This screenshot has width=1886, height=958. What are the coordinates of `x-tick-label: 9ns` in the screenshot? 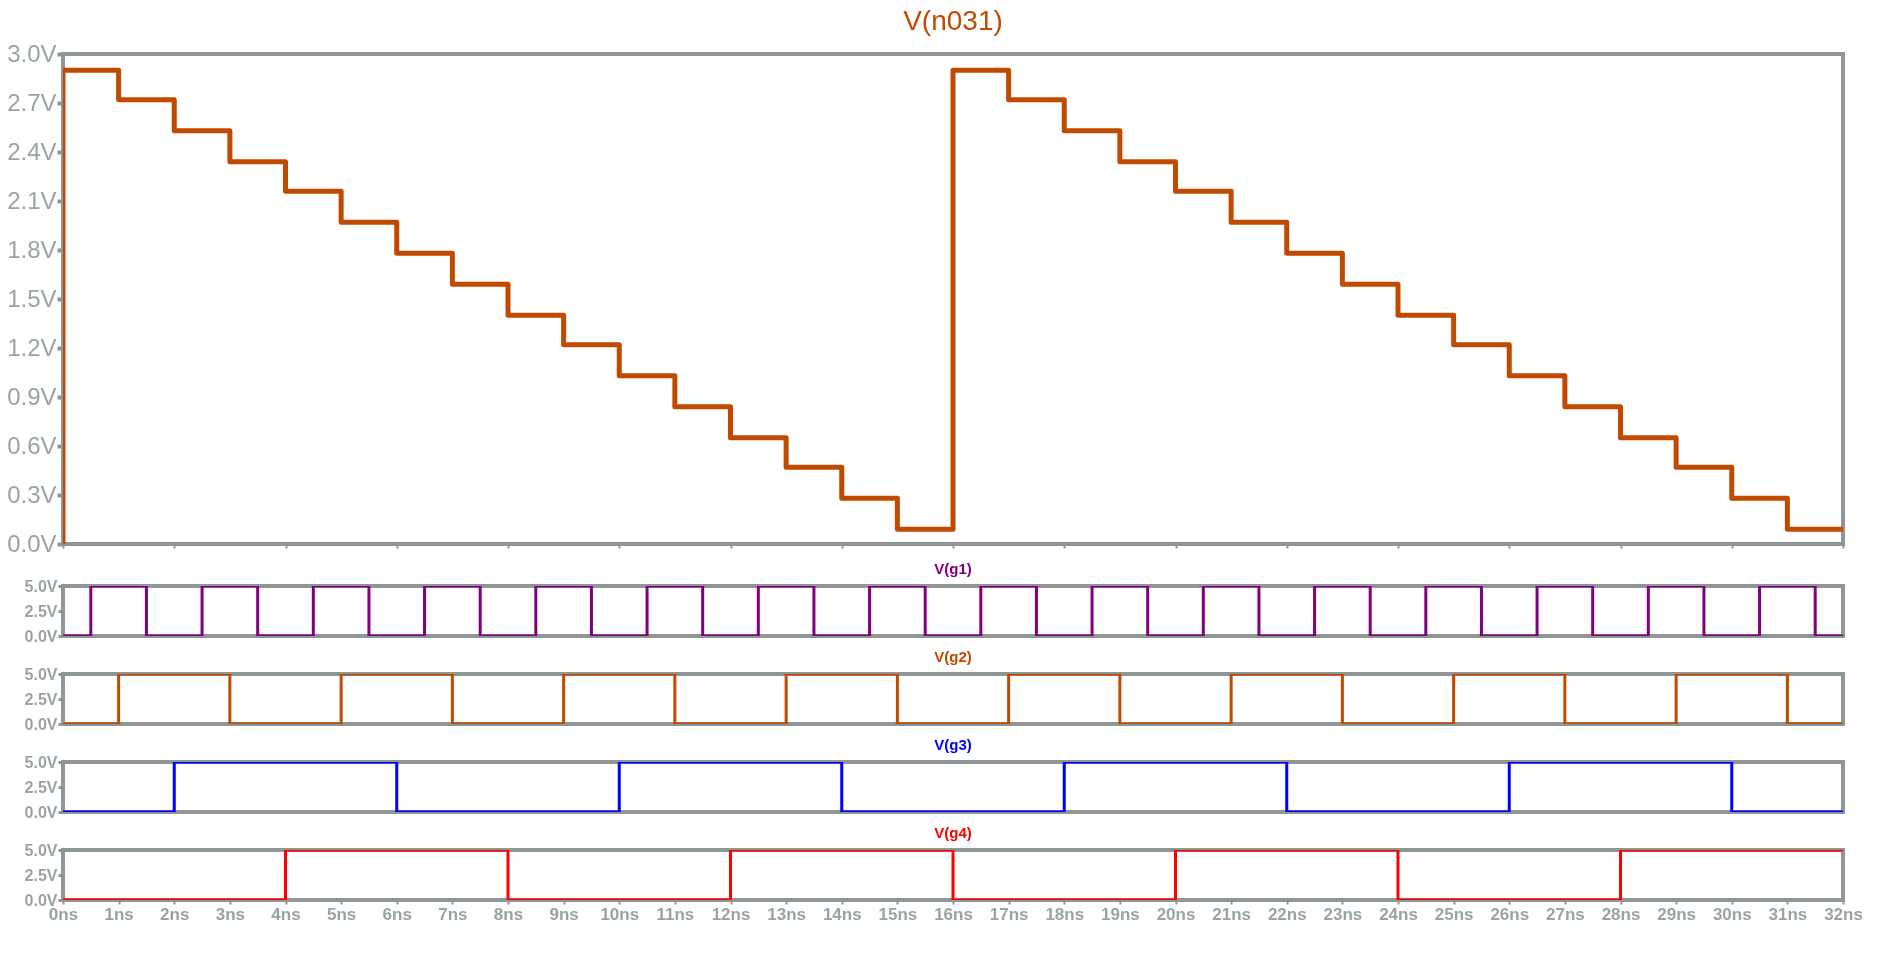 It's located at (564, 914).